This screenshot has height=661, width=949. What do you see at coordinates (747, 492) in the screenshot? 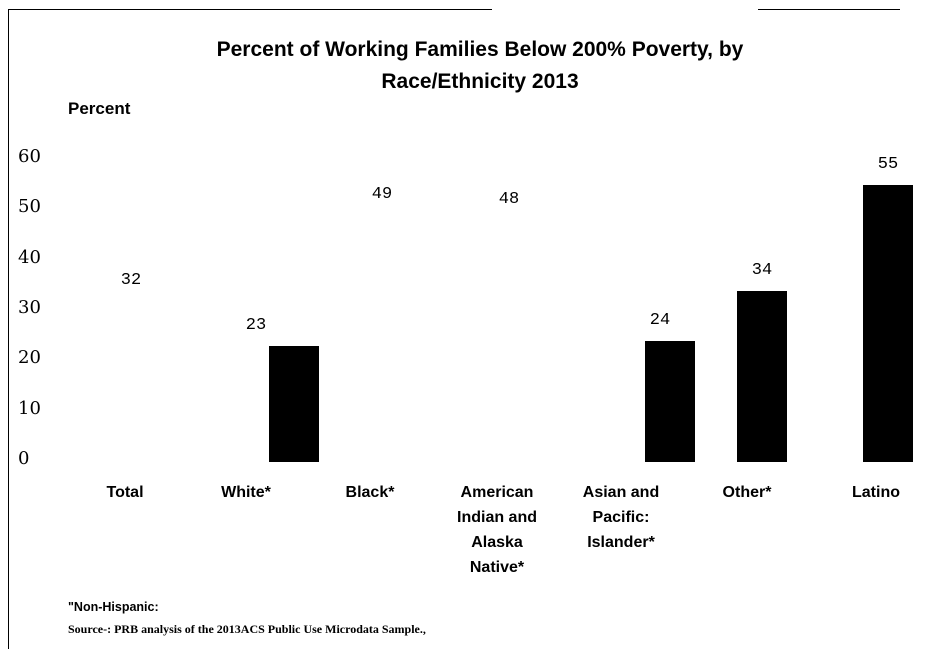
I see `x-category-label-5: Other*` at bounding box center [747, 492].